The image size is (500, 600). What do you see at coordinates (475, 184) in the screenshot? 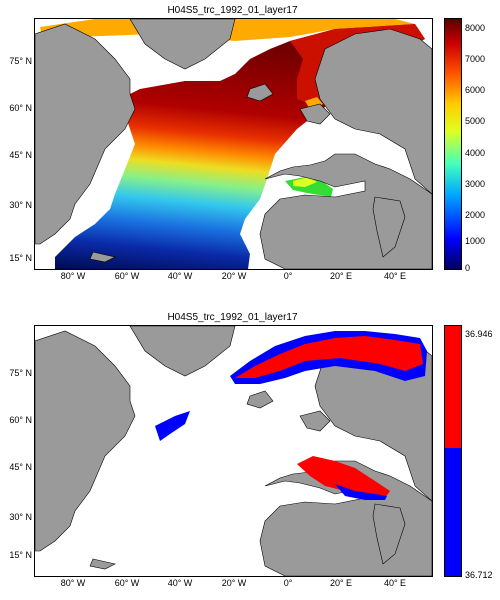
I see `colorbar-tick-label: 3000` at bounding box center [475, 184].